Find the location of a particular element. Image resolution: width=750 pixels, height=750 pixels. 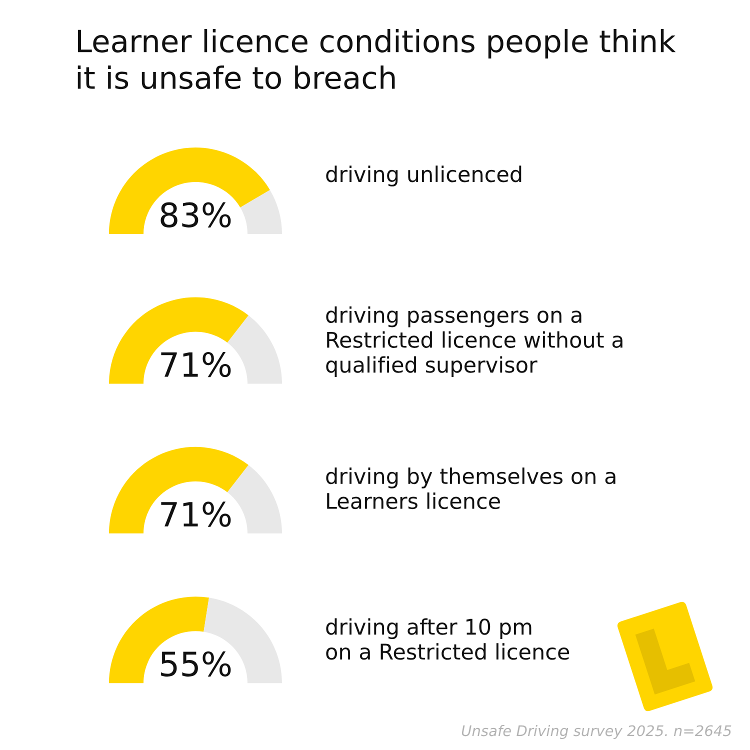

text: Unsafe Driving survey 2025. n=2645 is located at coordinates (597, 732).